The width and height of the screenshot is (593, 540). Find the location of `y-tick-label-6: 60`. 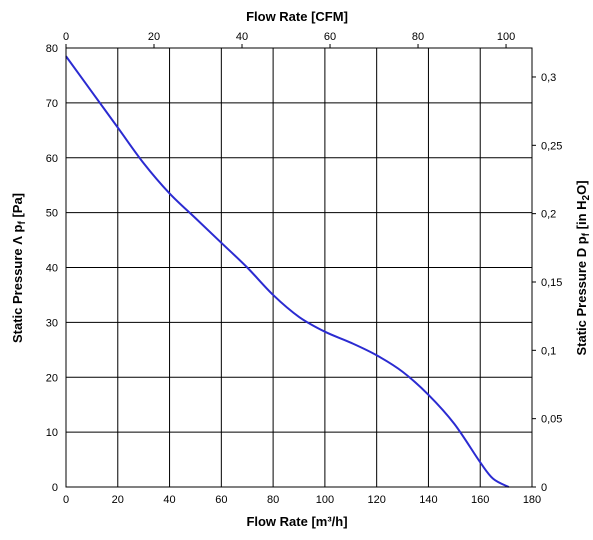

y-tick-label-6: 60 is located at coordinates (52, 159).